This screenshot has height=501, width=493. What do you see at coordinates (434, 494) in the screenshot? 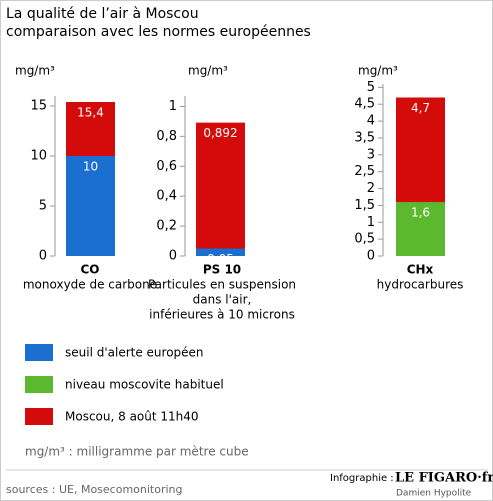
I see `credit-author: Damien Hypolite` at bounding box center [434, 494].